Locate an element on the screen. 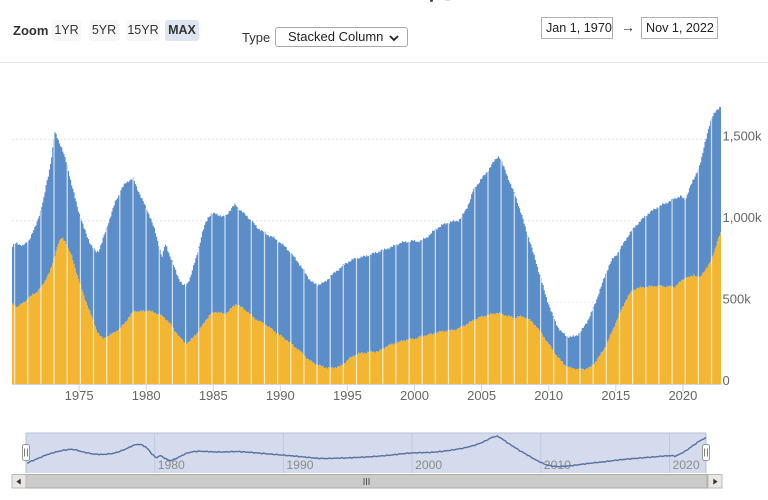 The width and height of the screenshot is (768, 500). svg-text: 1,500k is located at coordinates (743, 135).